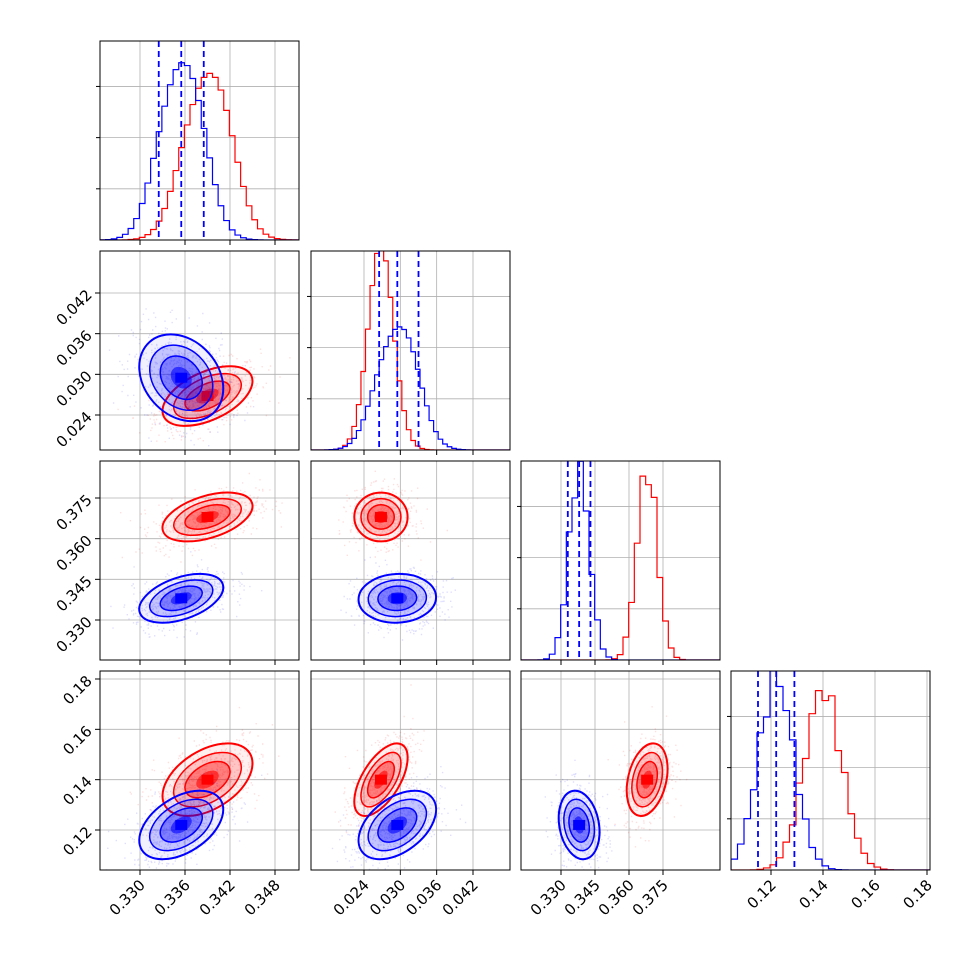 The image size is (970, 970). I want to click on x-tick-label: 0.360, so click(616, 897).